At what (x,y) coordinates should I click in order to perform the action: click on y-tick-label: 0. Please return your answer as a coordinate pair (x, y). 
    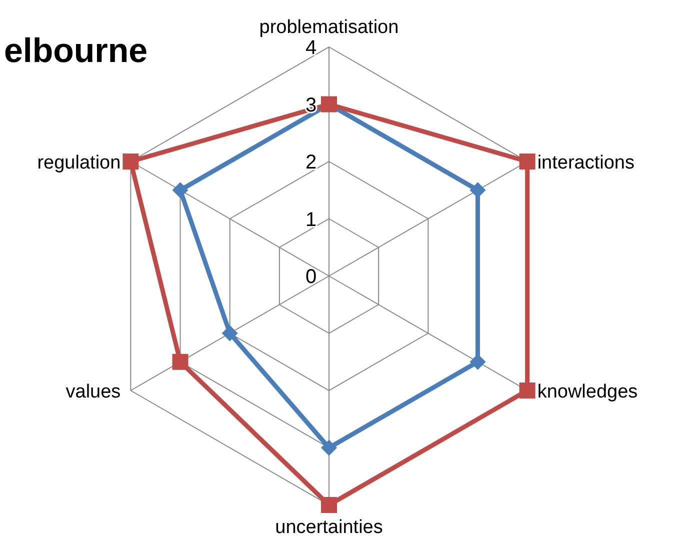
    Looking at the image, I should click on (311, 277).